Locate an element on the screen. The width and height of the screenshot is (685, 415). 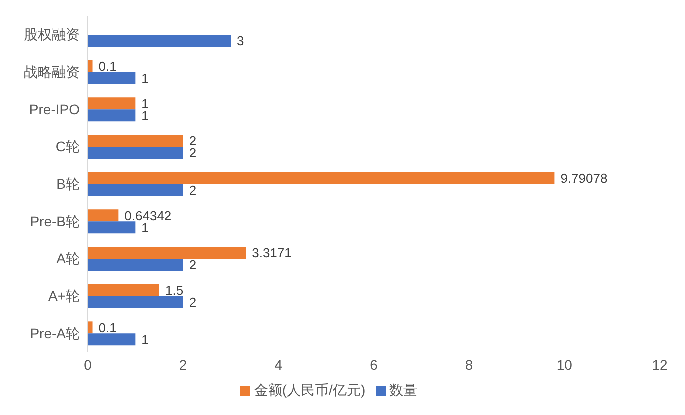
y-tick-label: A轮 is located at coordinates (68, 258).